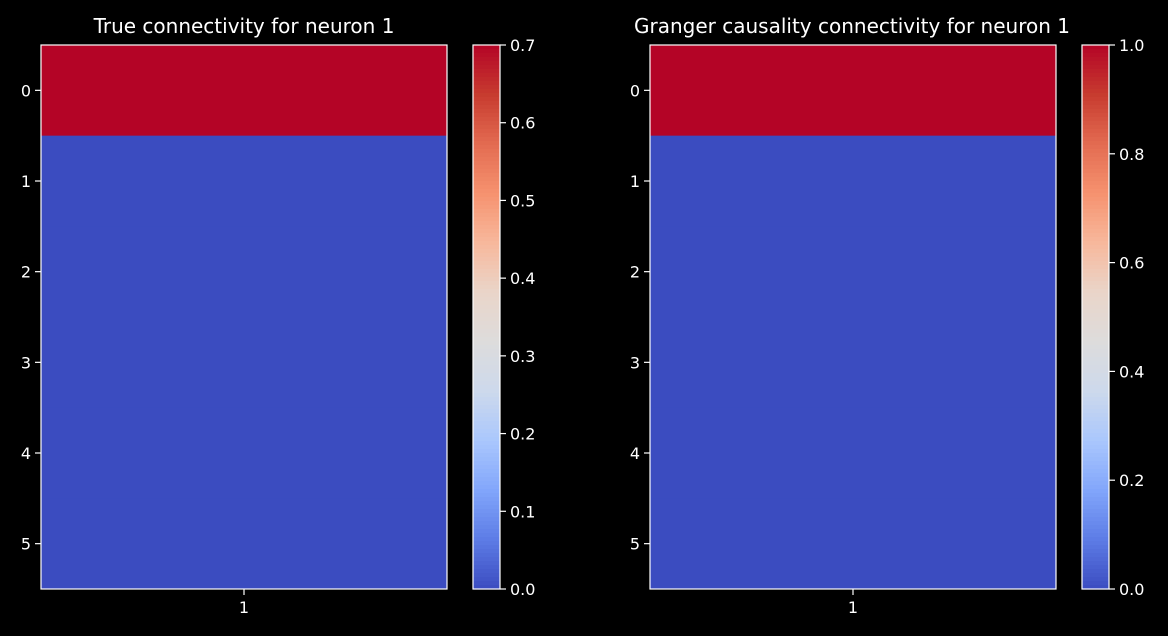  What do you see at coordinates (1131, 263) in the screenshot?
I see `colorbar-tick-label: 0.6` at bounding box center [1131, 263].